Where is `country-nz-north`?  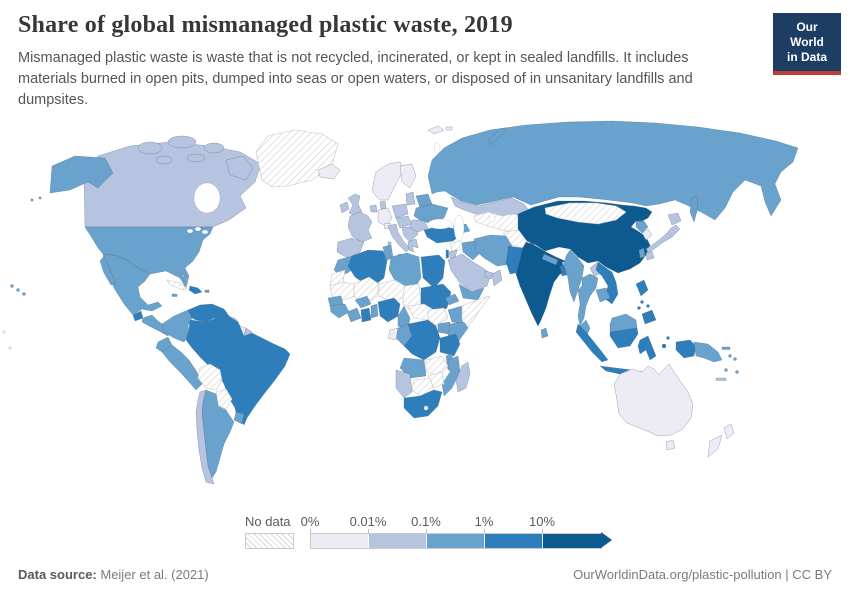
country-nz-north is located at coordinates (729, 431).